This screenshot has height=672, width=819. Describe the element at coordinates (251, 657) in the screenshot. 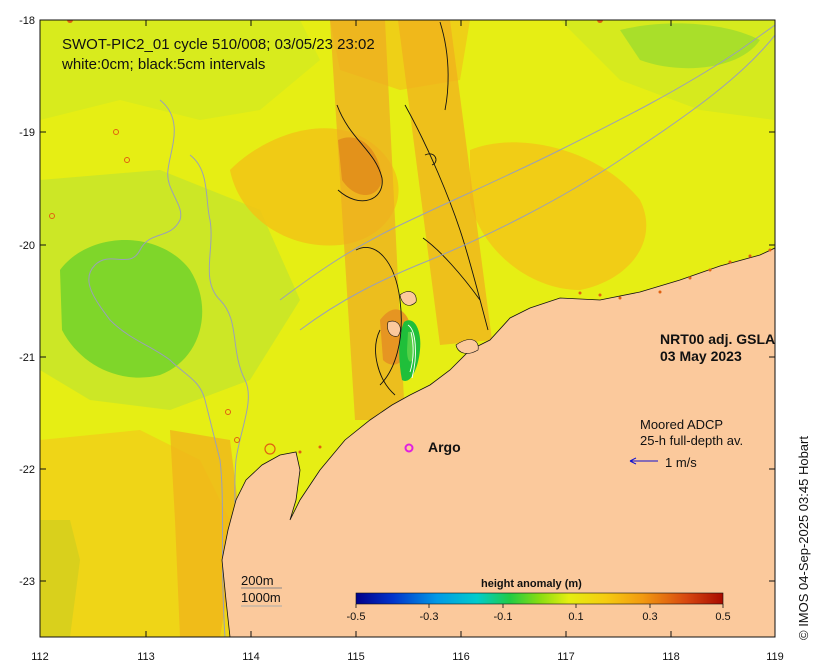

I see `x-tick-114: 114` at that location.